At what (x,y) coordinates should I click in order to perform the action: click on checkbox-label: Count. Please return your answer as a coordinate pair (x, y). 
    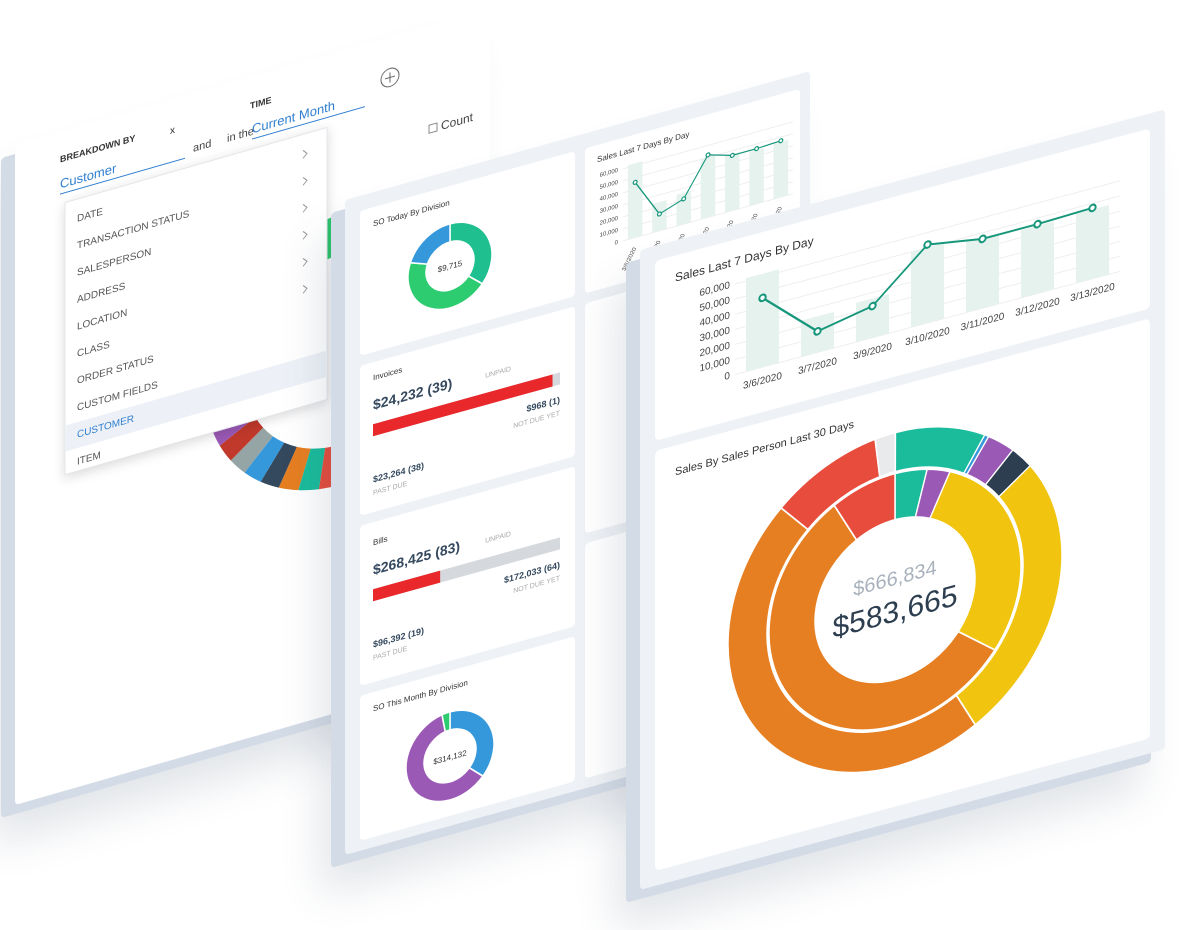
    Looking at the image, I should click on (457, 121).